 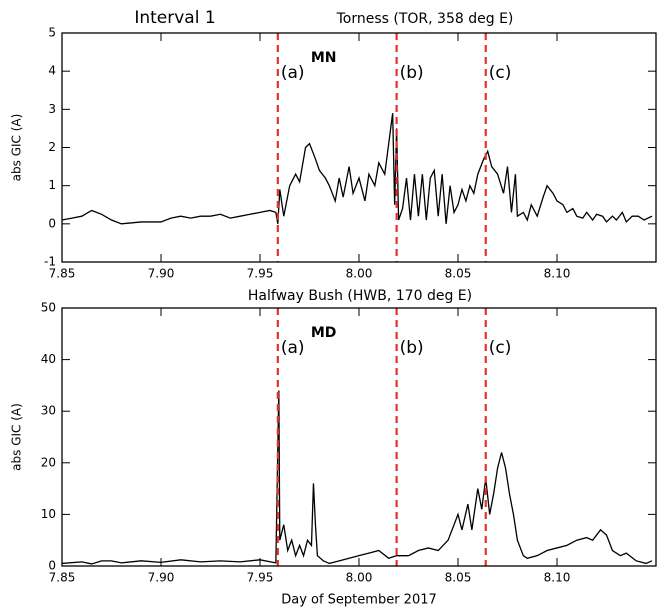 I want to click on y-tick-label: -1, so click(x=50, y=262).